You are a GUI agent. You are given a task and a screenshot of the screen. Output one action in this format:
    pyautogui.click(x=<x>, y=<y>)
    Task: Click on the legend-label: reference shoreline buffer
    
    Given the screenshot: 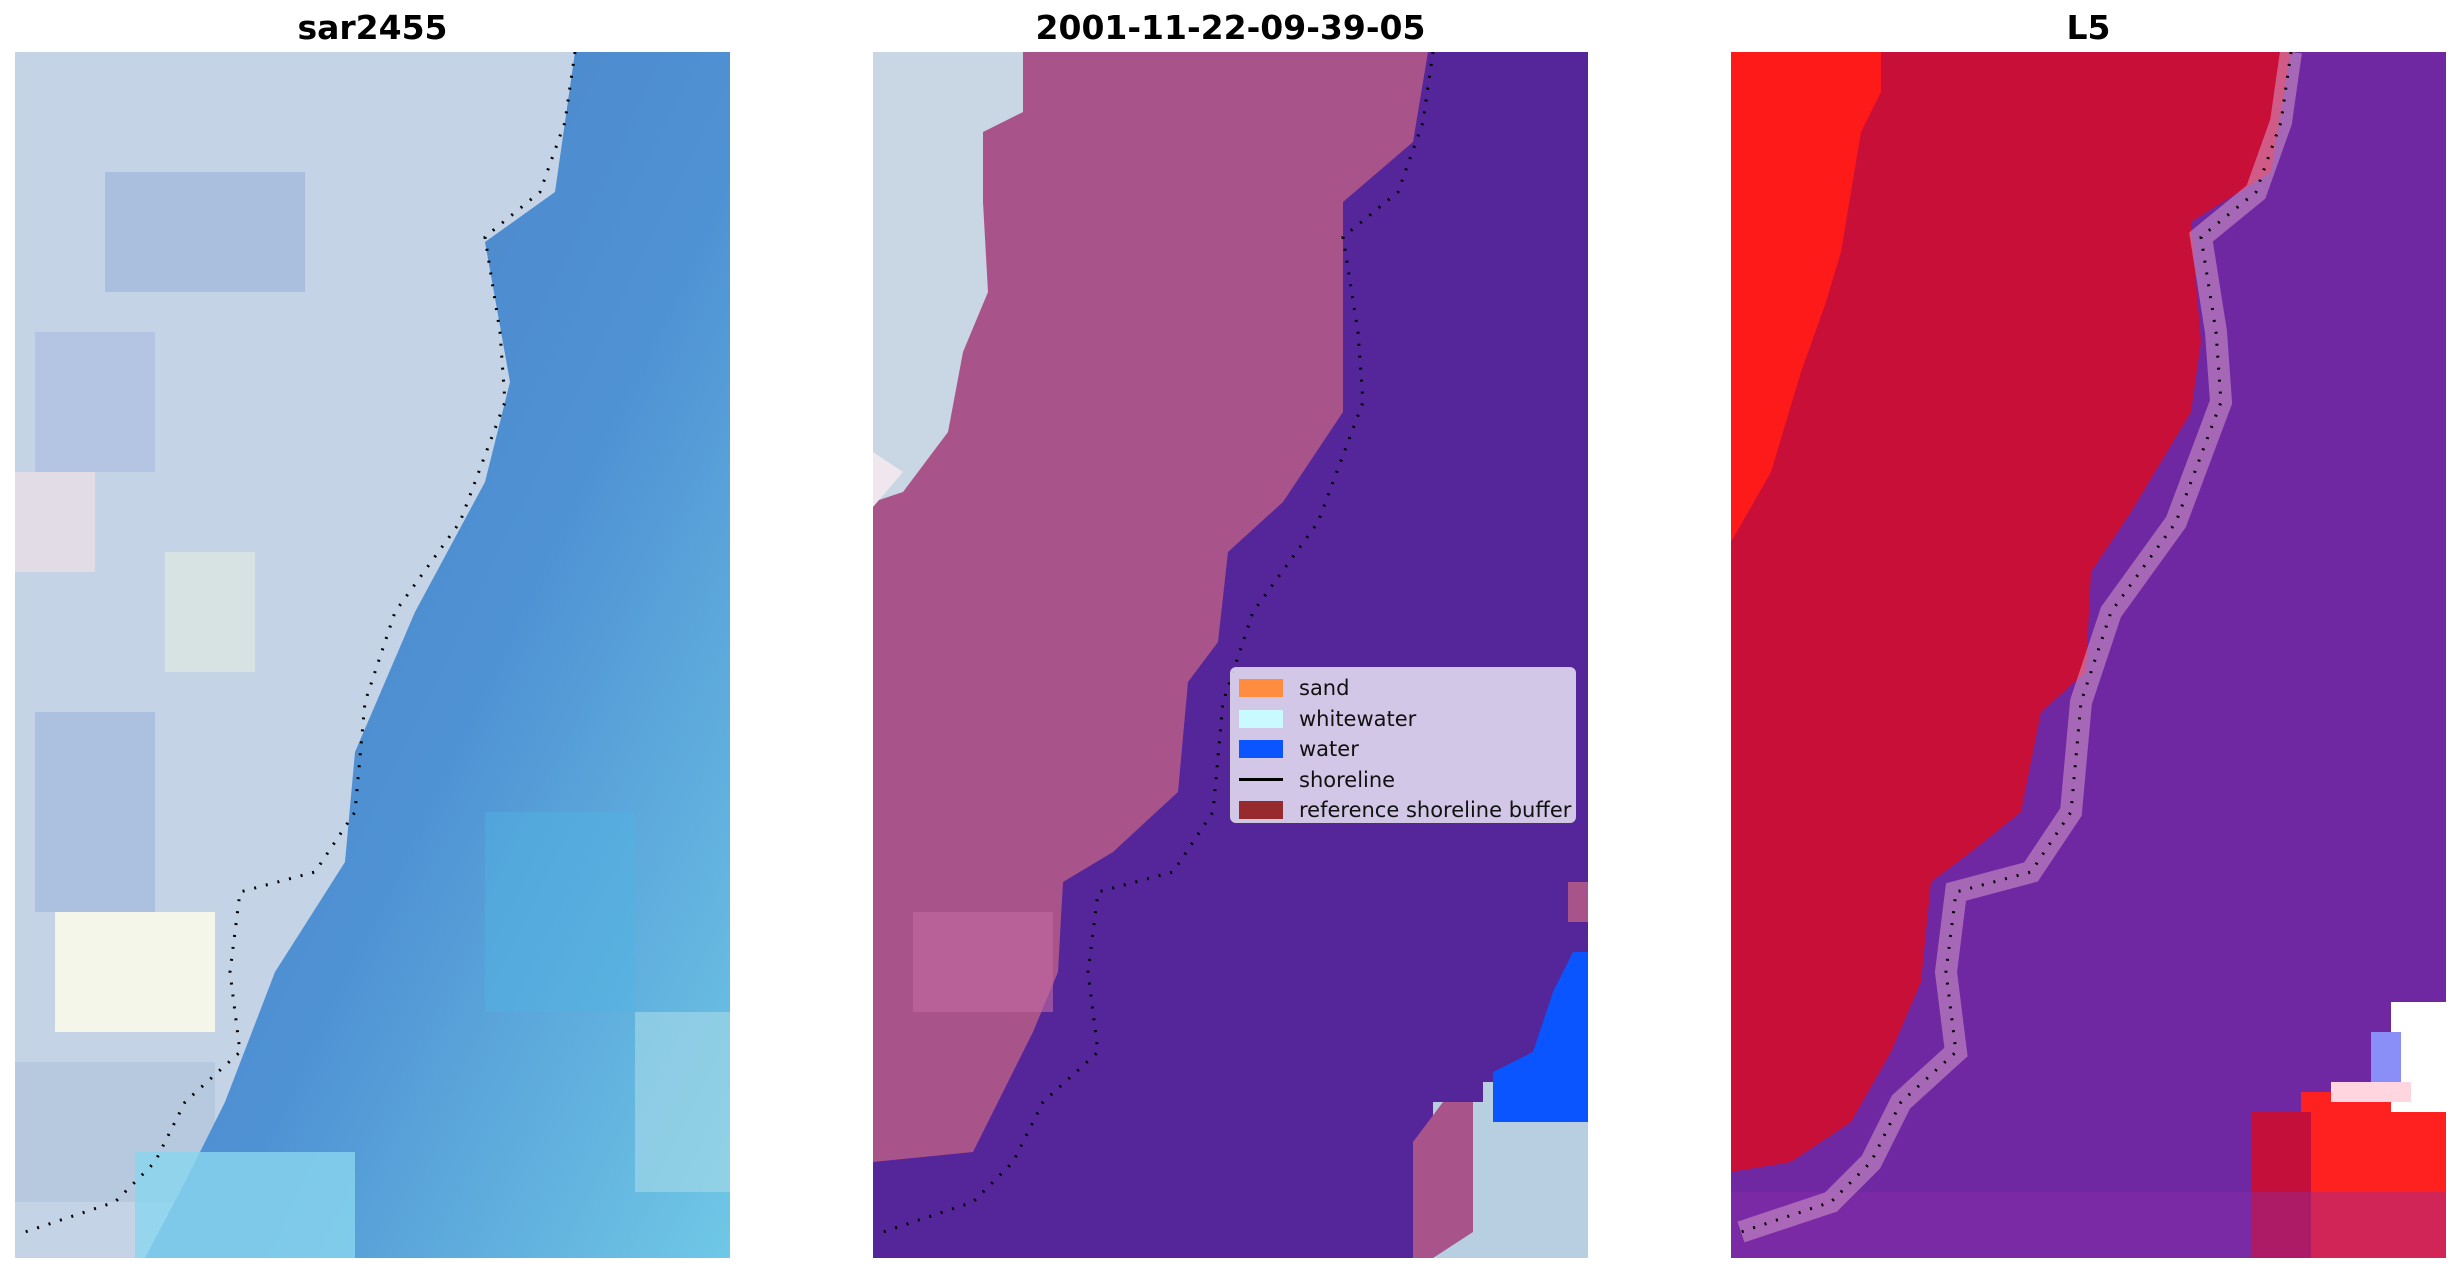 What is the action you would take?
    pyautogui.click(x=1435, y=810)
    